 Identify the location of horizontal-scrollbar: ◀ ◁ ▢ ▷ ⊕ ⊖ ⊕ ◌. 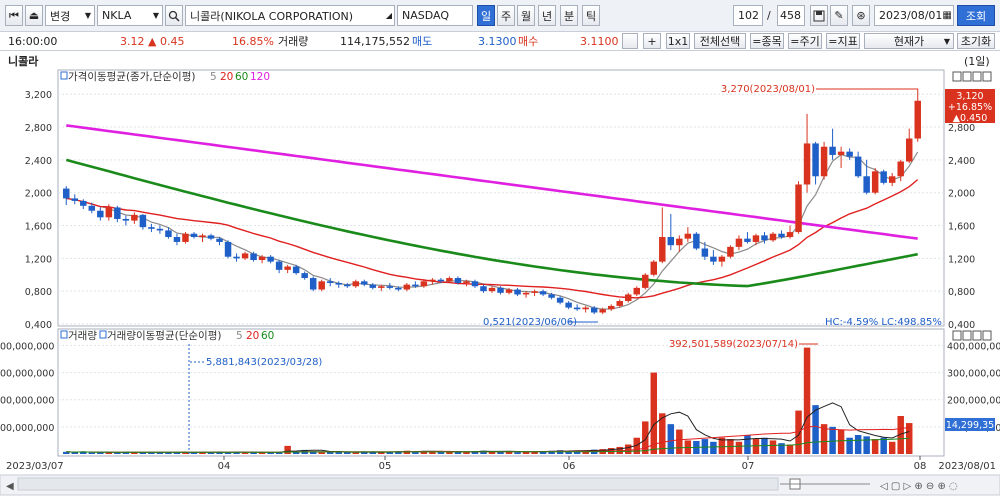
(500, 485).